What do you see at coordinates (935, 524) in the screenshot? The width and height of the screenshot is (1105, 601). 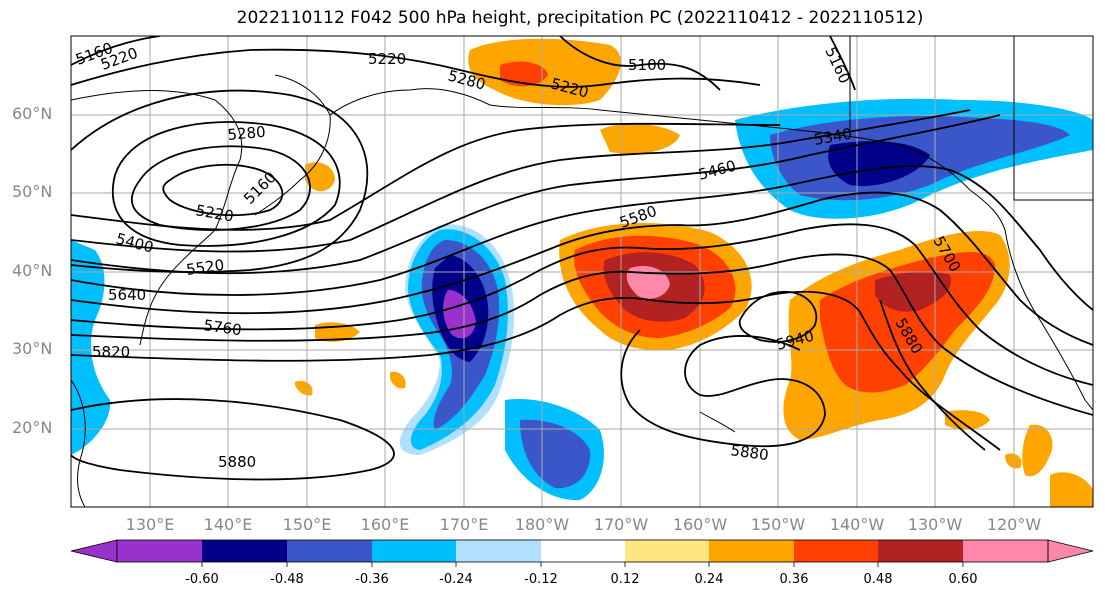 I see `lon-label: 130°W` at bounding box center [935, 524].